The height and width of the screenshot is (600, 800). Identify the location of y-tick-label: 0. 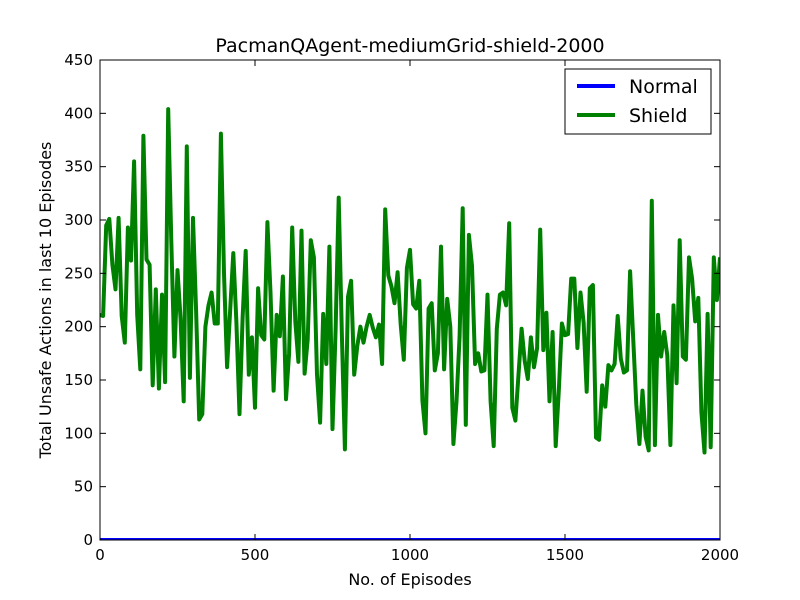
(88, 540).